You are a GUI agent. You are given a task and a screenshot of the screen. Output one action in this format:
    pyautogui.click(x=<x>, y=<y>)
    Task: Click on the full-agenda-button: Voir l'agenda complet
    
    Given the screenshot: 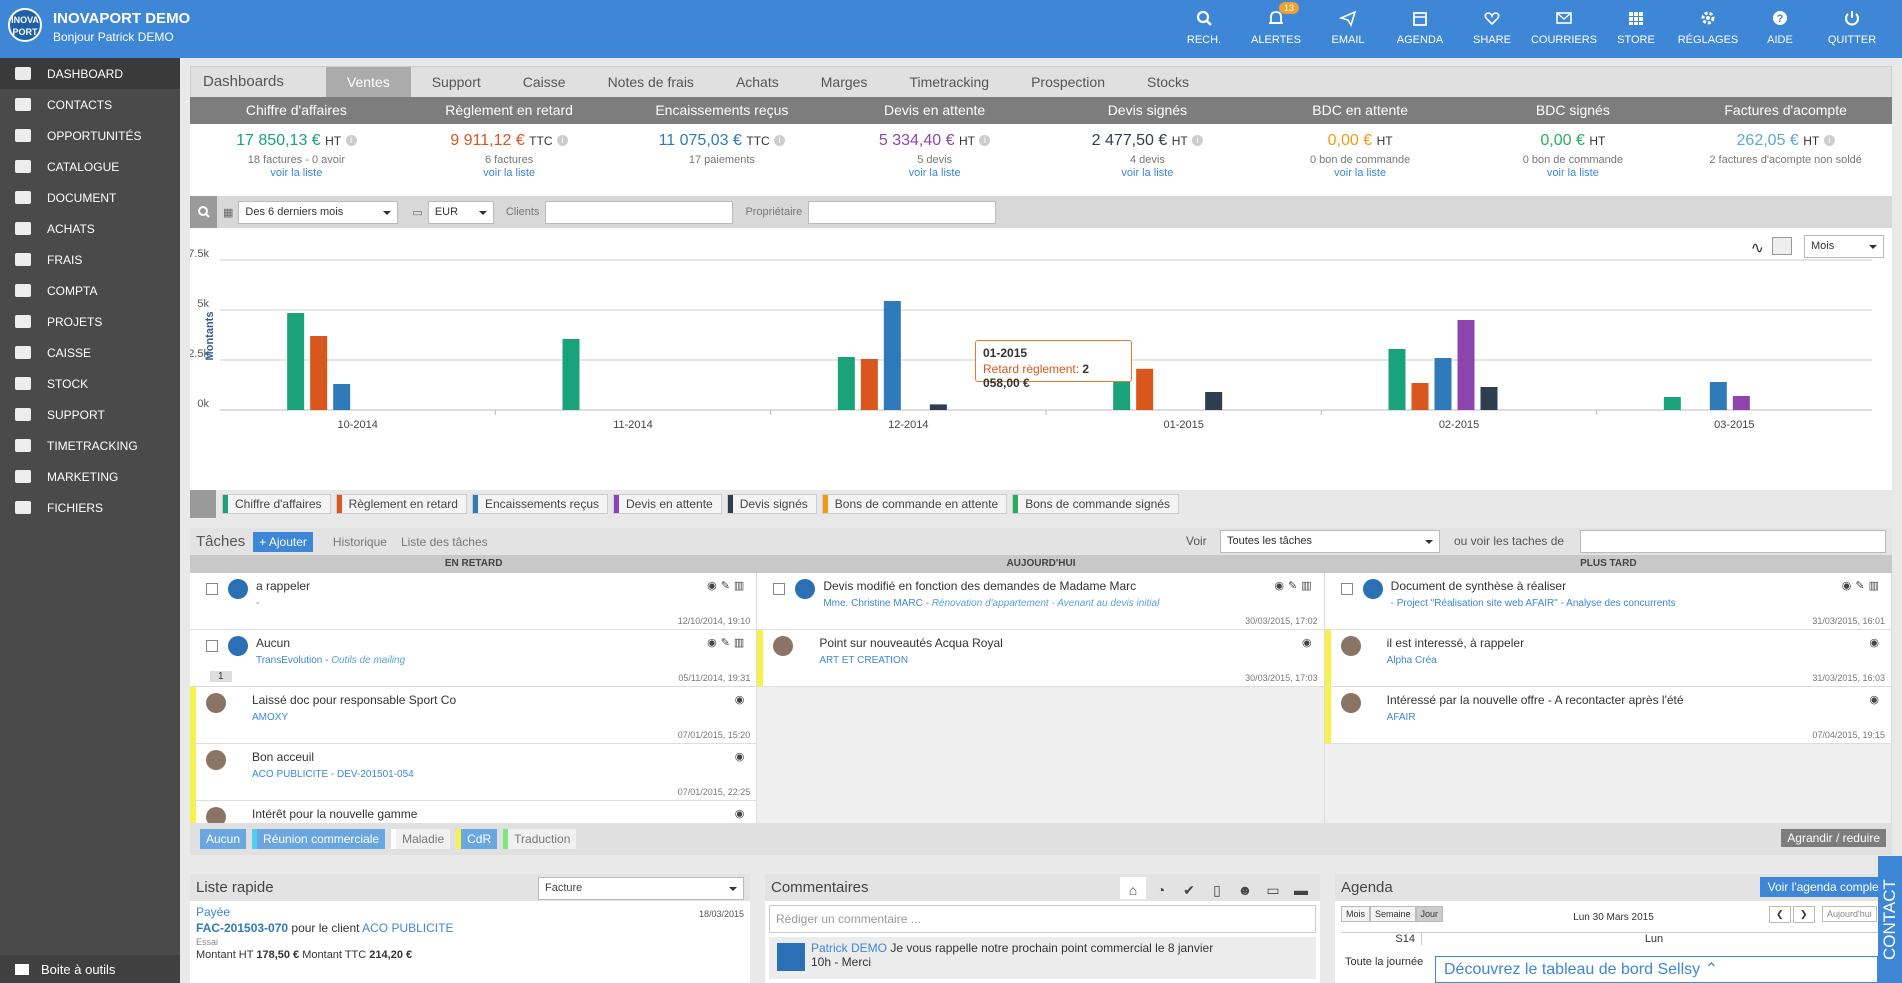 What is the action you would take?
    pyautogui.click(x=1824, y=887)
    